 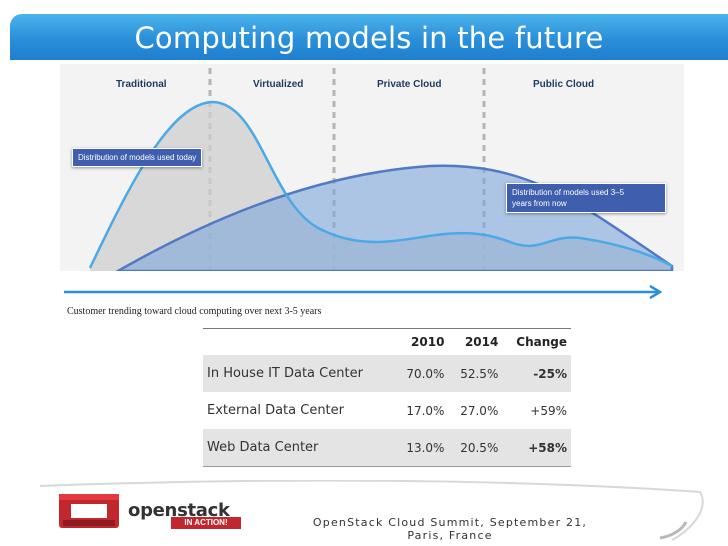 What do you see at coordinates (421, 341) in the screenshot?
I see `table-header: 2010` at bounding box center [421, 341].